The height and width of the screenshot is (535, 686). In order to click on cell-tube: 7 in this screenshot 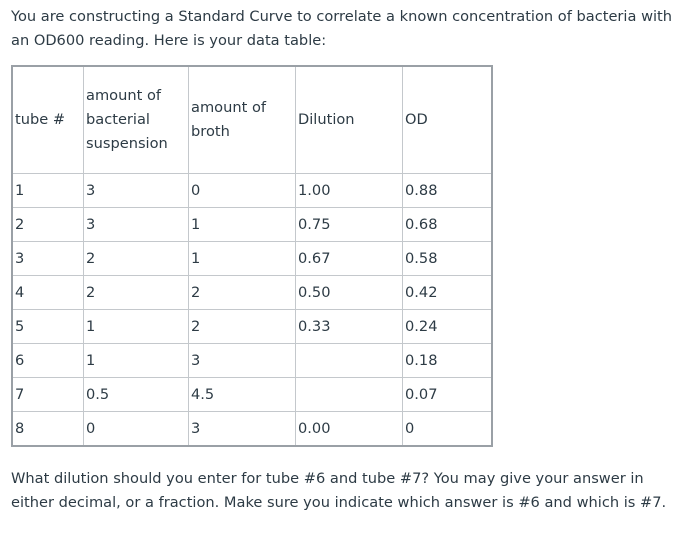, I will do `click(47, 394)`.